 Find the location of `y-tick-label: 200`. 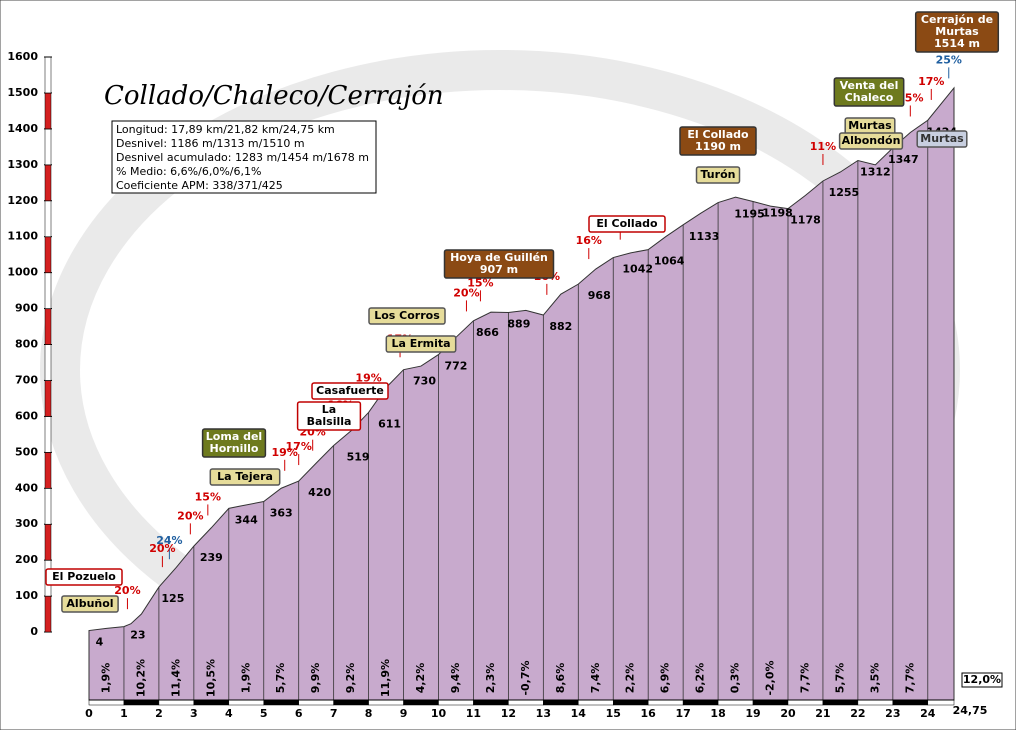

y-tick-label: 200 is located at coordinates (26, 559).